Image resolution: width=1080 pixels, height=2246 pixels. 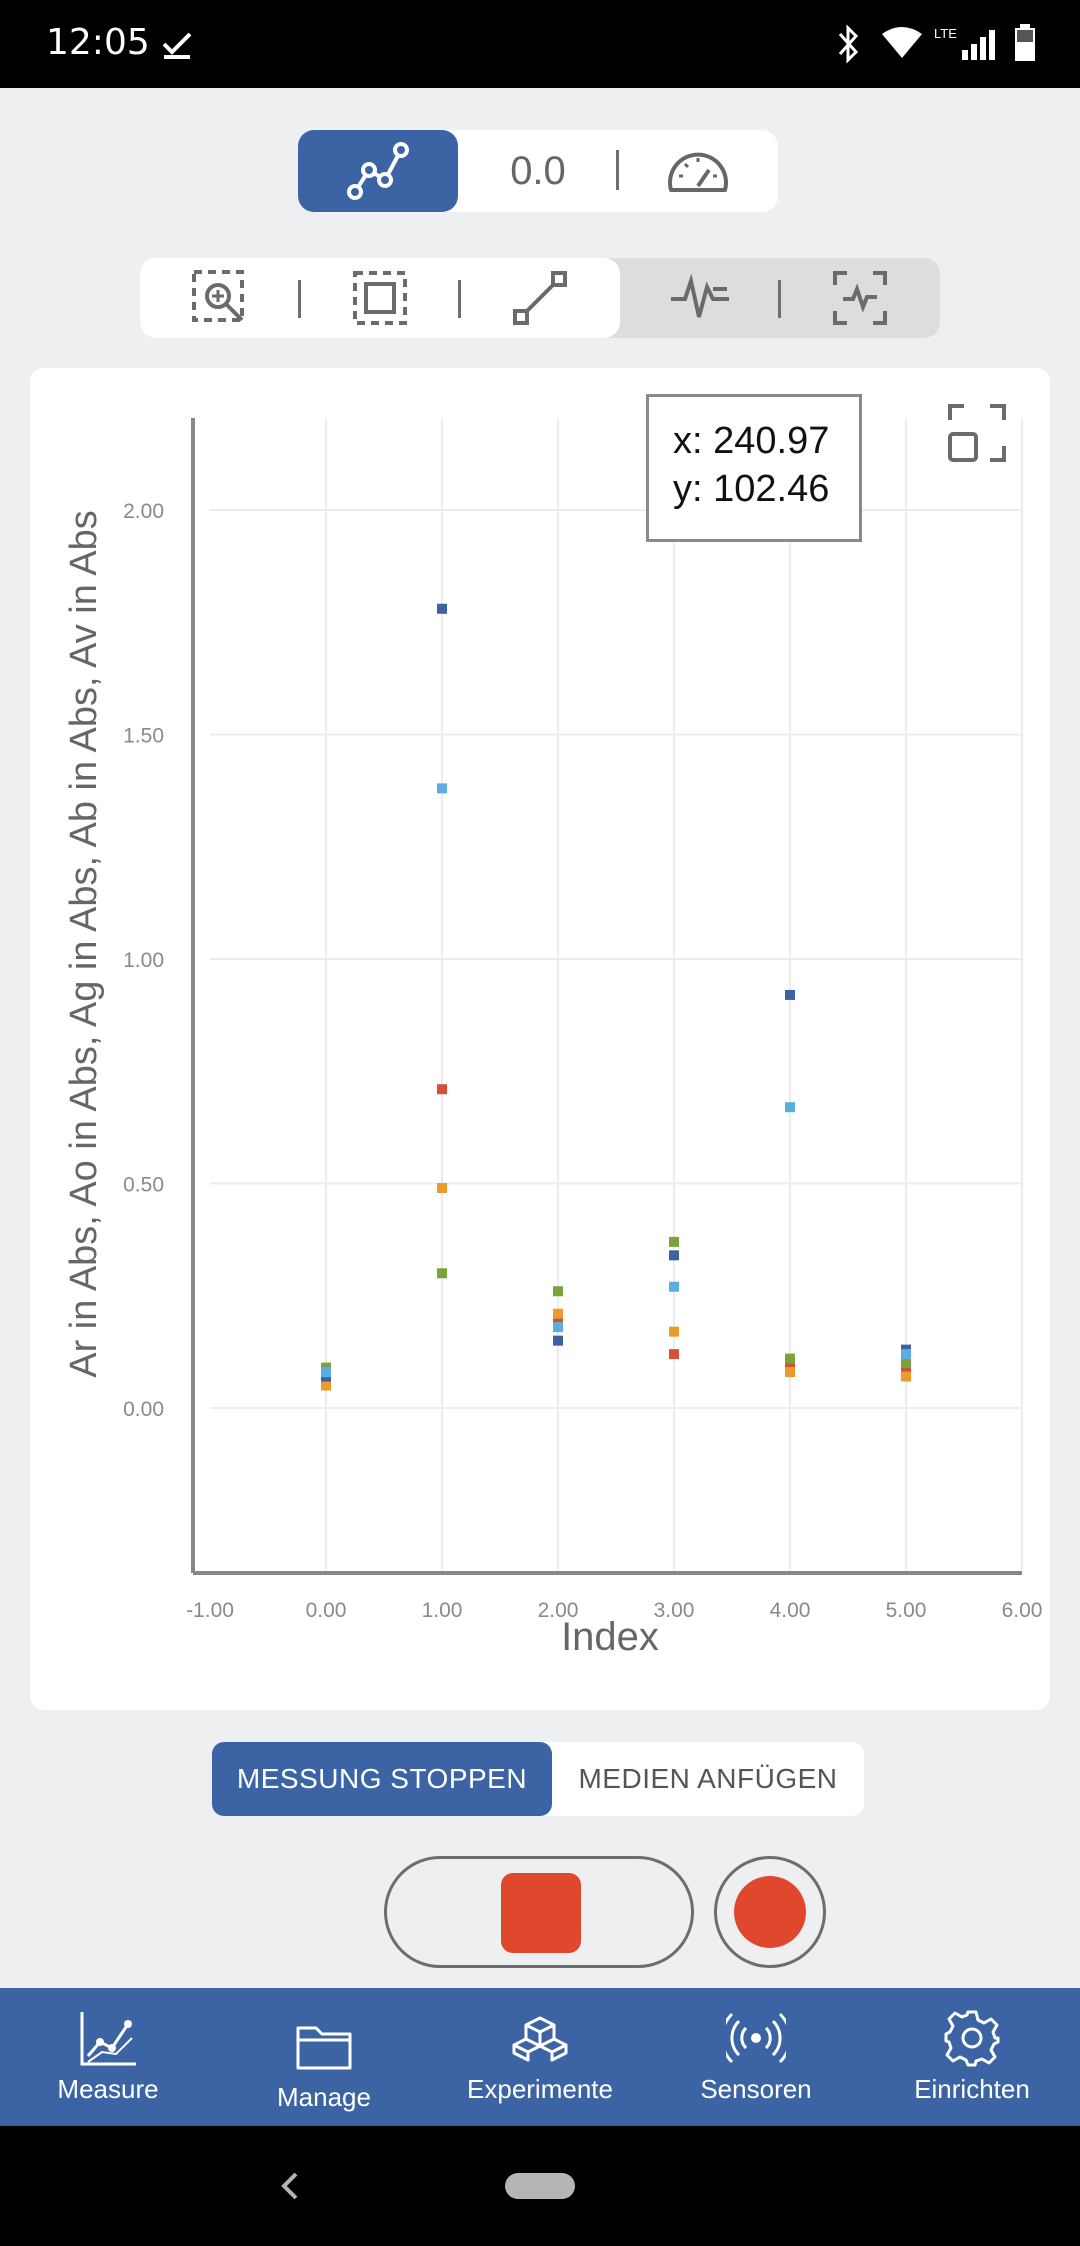 I want to click on y-tick-label: 0.50, so click(x=143, y=1185).